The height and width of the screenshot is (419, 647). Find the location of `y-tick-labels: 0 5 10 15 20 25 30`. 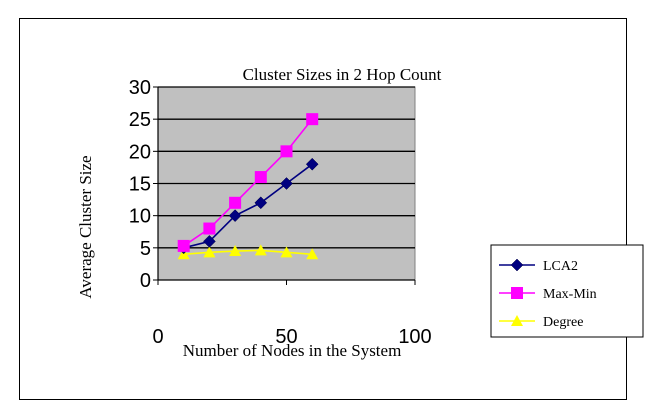

y-tick-labels: 0 5 10 15 20 25 30 is located at coordinates (140, 184).